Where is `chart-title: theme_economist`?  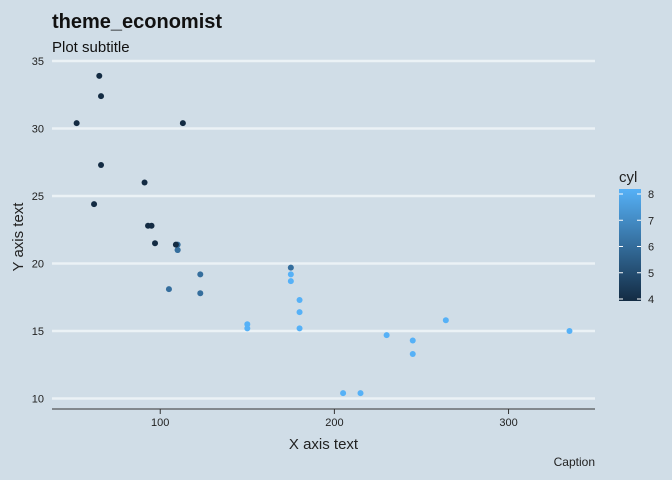
chart-title: theme_economist is located at coordinates (137, 22).